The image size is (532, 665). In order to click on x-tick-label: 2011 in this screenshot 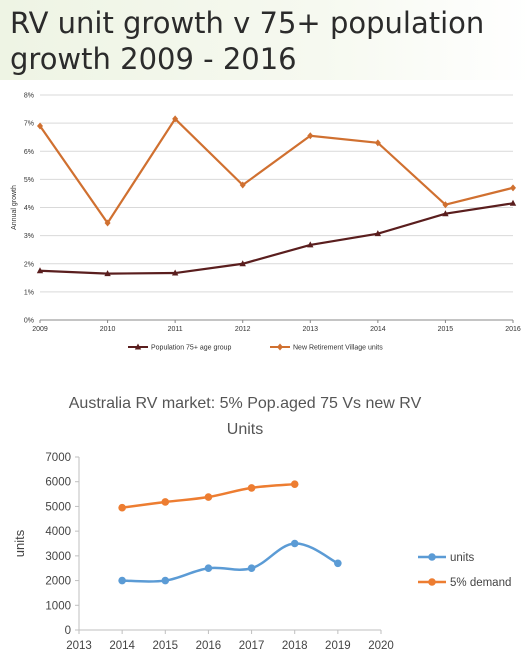, I will do `click(175, 329)`.